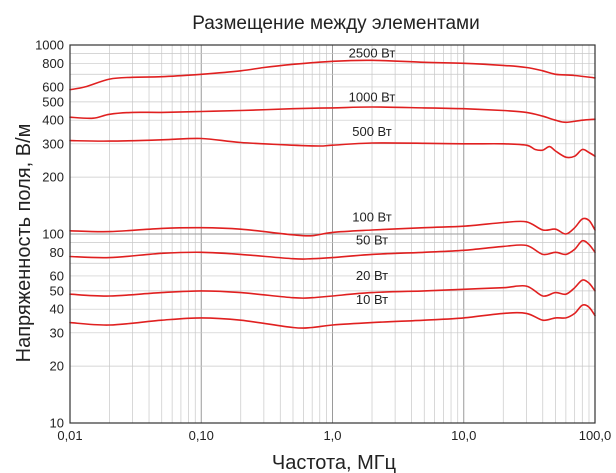 This screenshot has width=616, height=473. What do you see at coordinates (332, 435) in the screenshot?
I see `x-tick-label: 1,0` at bounding box center [332, 435].